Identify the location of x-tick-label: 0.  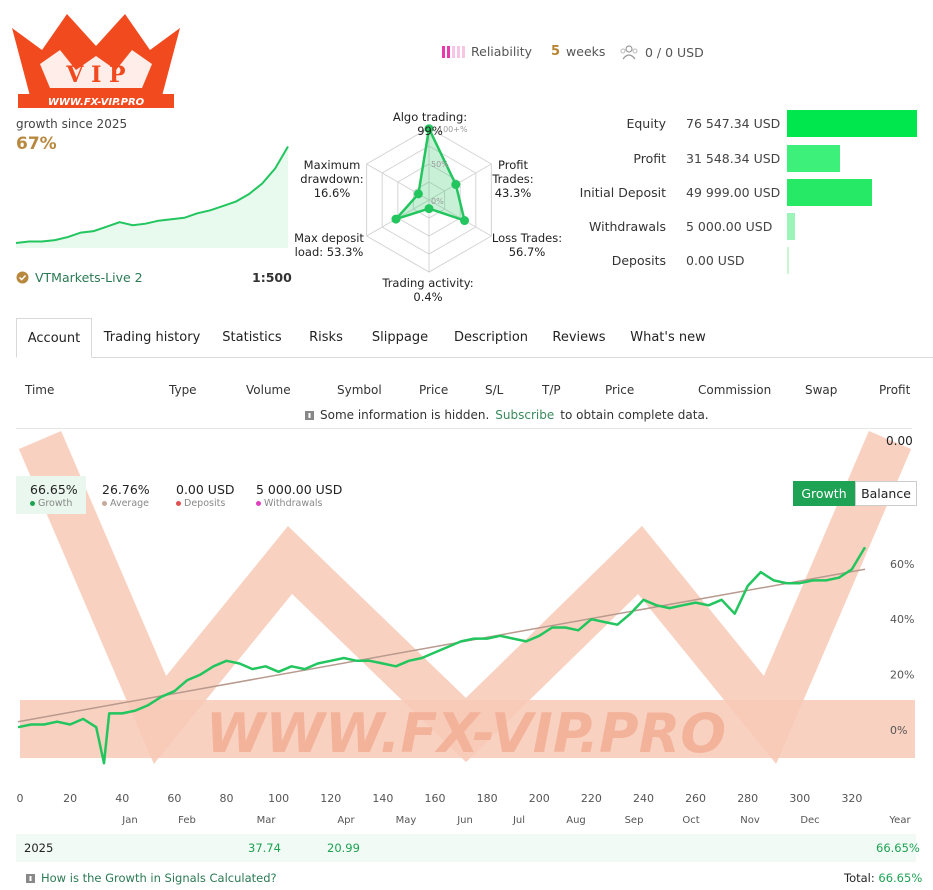
(20, 798).